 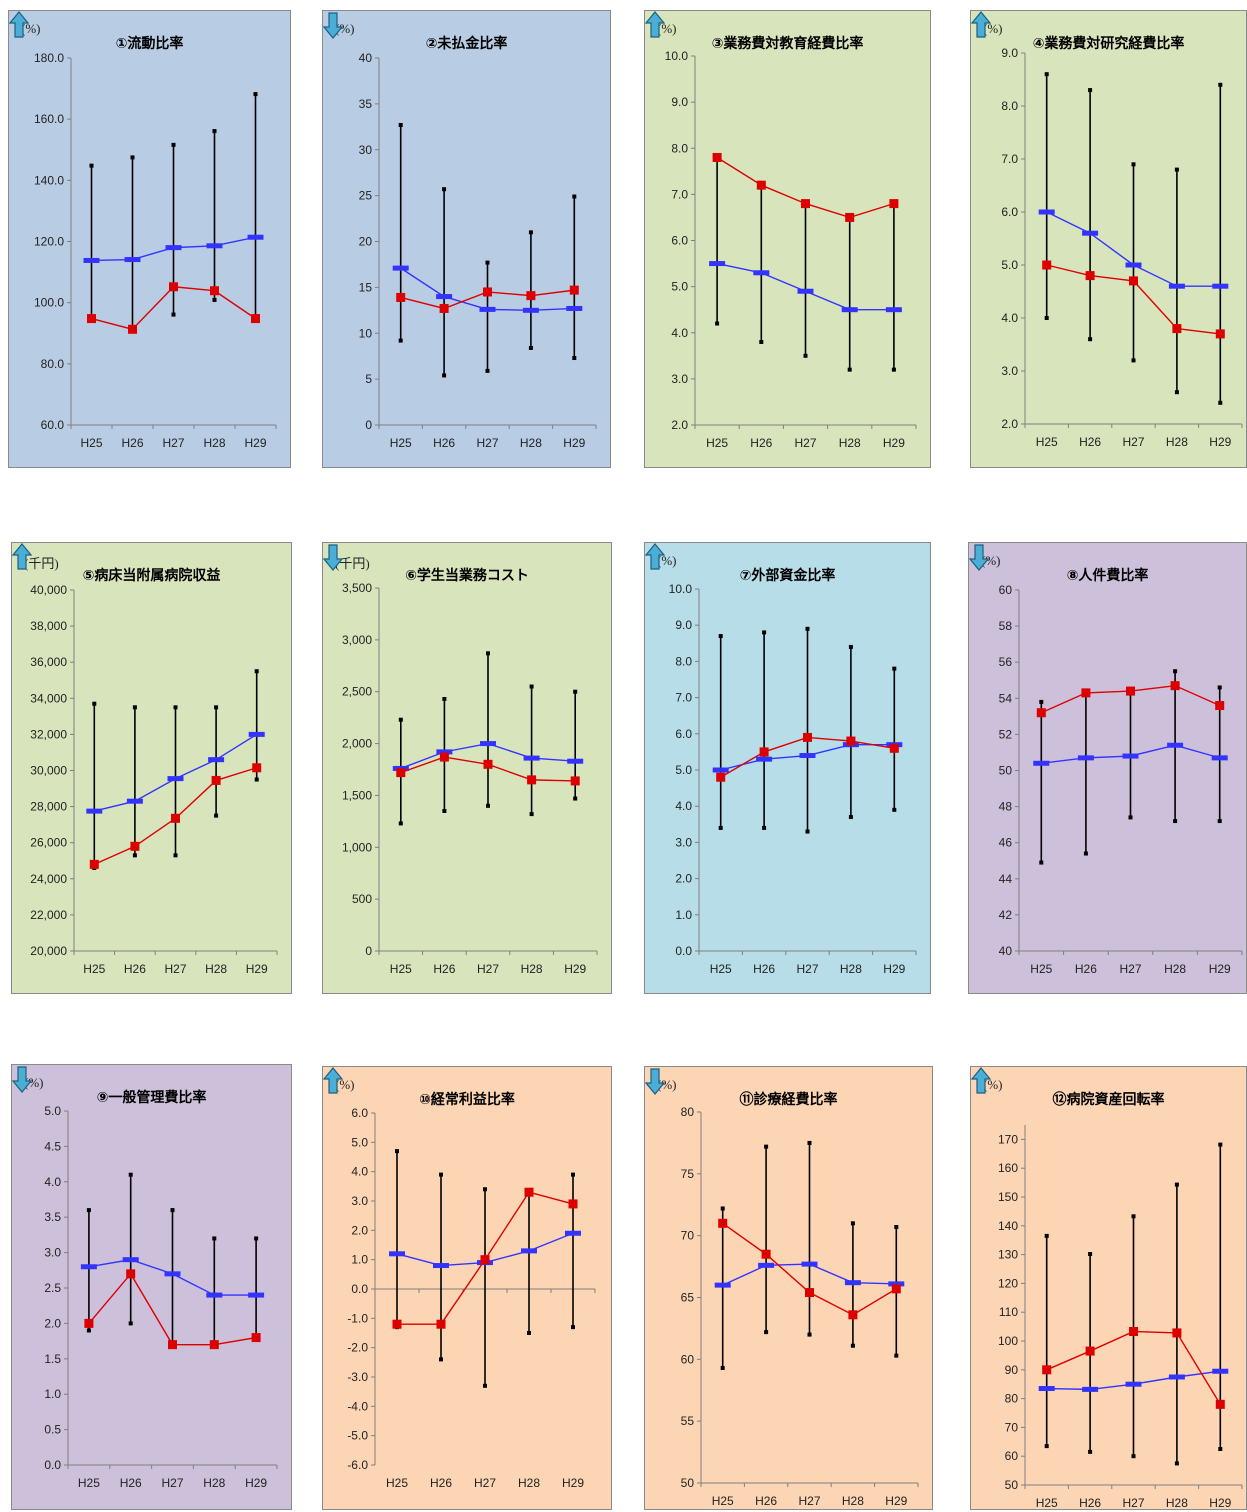 What do you see at coordinates (1006, 734) in the screenshot?
I see `y-tick-label: 52` at bounding box center [1006, 734].